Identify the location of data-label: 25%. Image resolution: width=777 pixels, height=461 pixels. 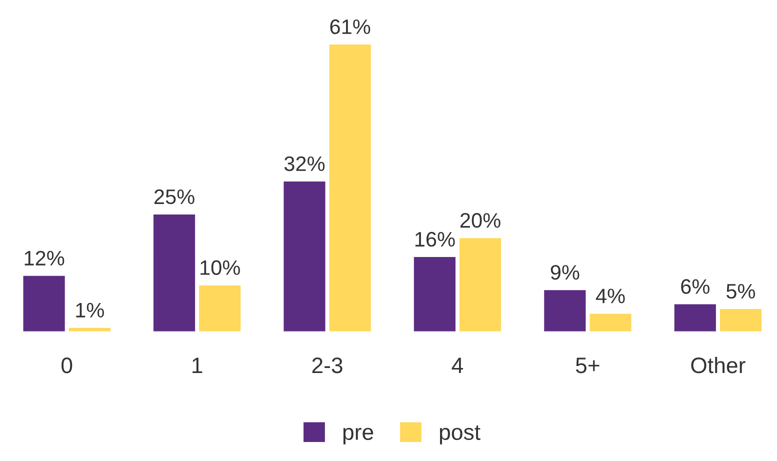
(174, 196).